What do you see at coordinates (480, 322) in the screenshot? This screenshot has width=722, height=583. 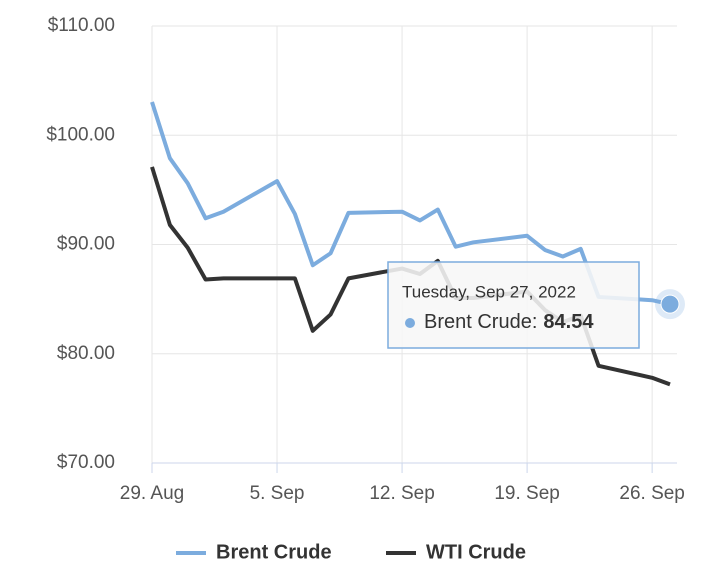 I see `tooltip-label: Brent Crude:` at bounding box center [480, 322].